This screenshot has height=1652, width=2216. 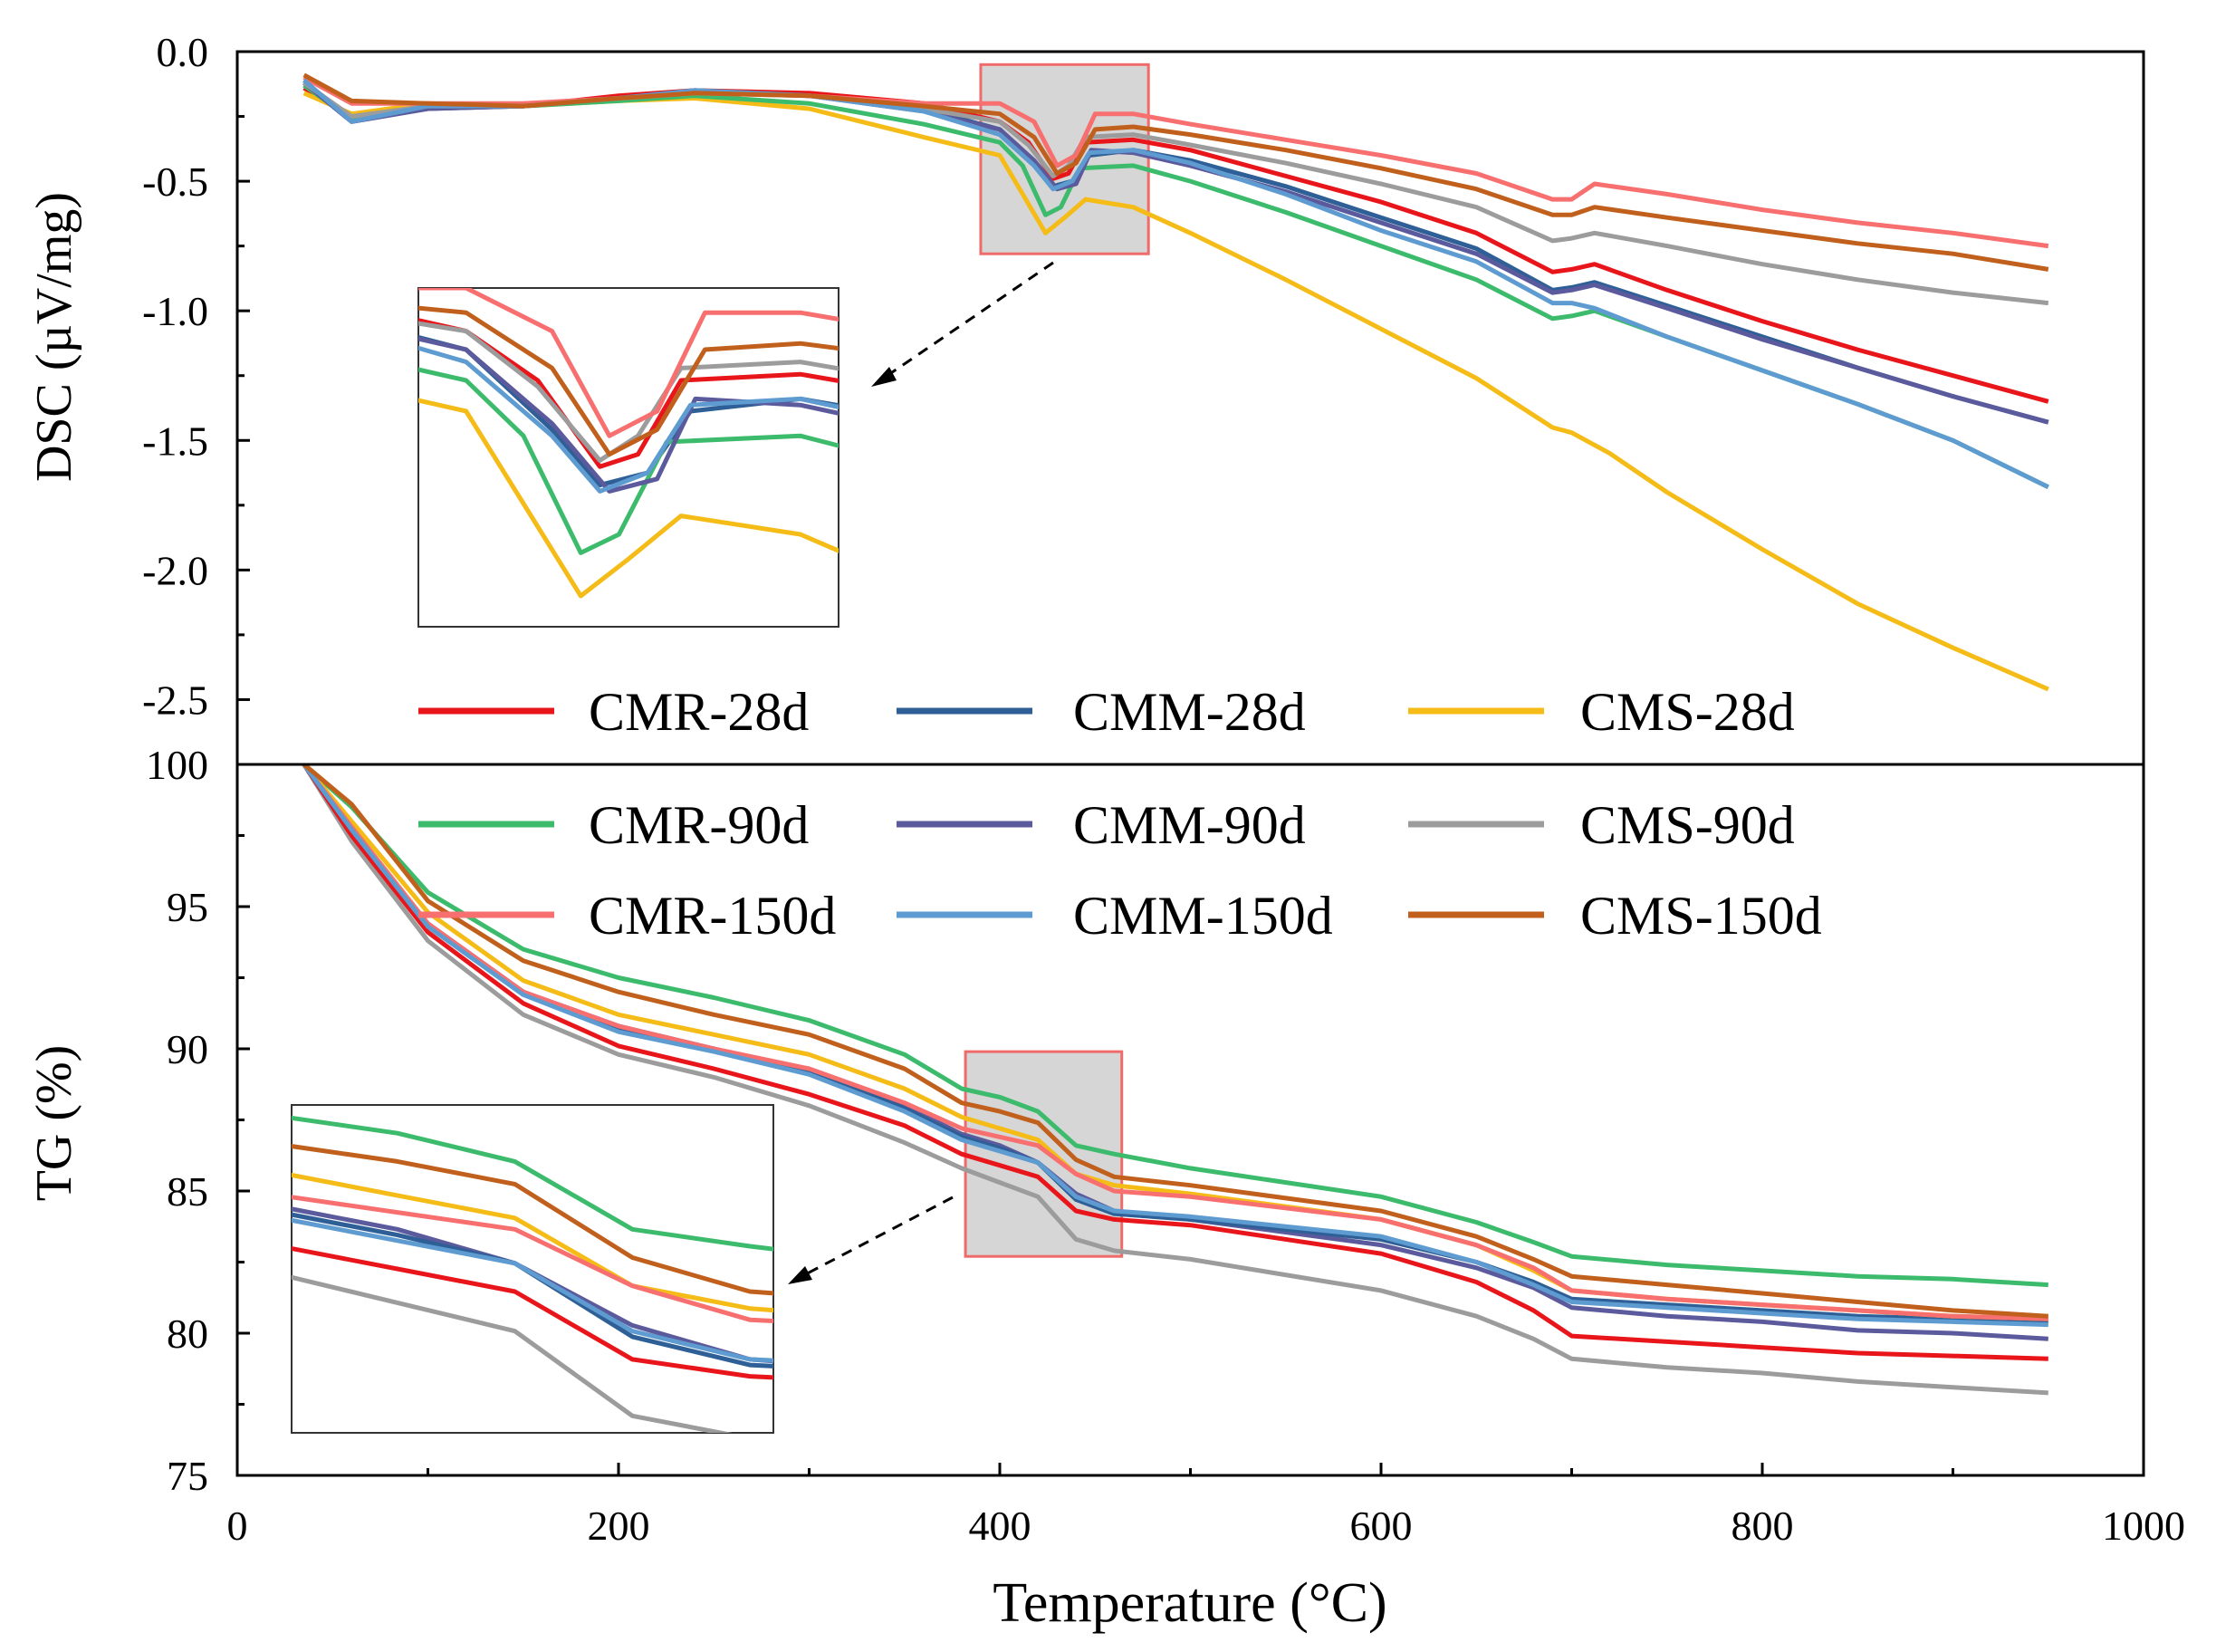 What do you see at coordinates (177, 765) in the screenshot?
I see `tg-y-tick-label: 100` at bounding box center [177, 765].